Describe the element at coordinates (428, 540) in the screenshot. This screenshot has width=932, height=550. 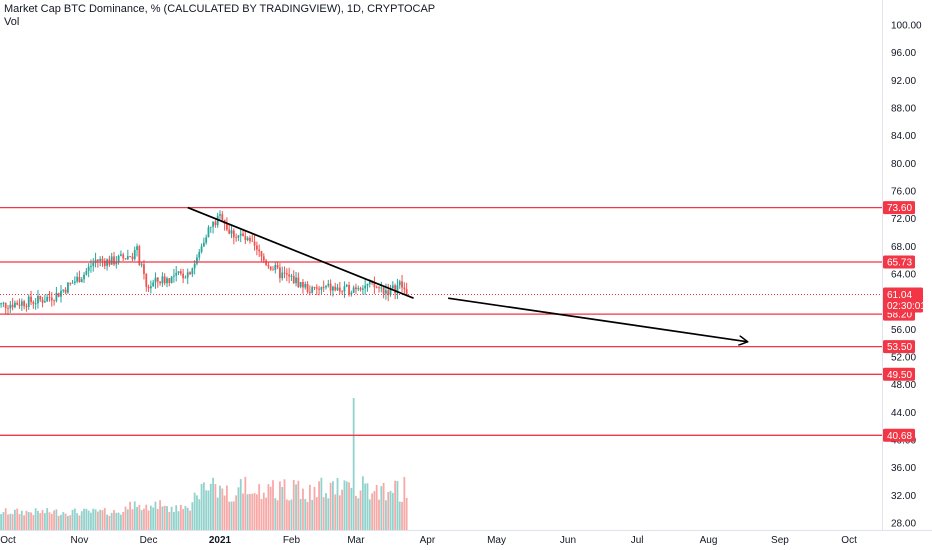
I see `time-axis: Oct Nov Dec 2021 Feb Mar Apr May Jun Jul Aug Sep Oct` at that location.